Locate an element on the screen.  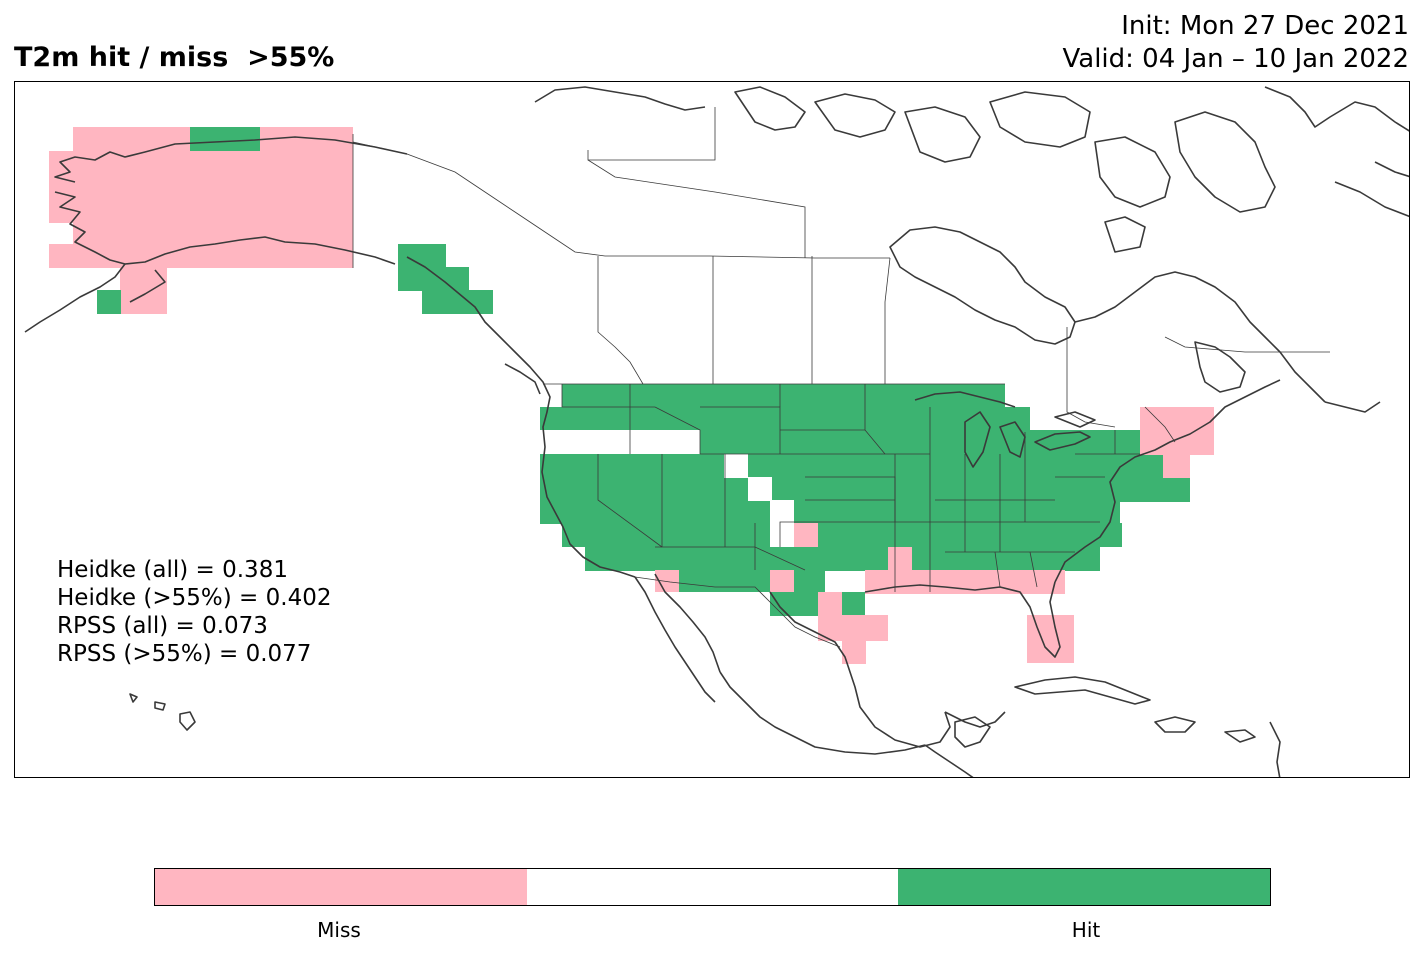
conus-grid is located at coordinates (877, 524).